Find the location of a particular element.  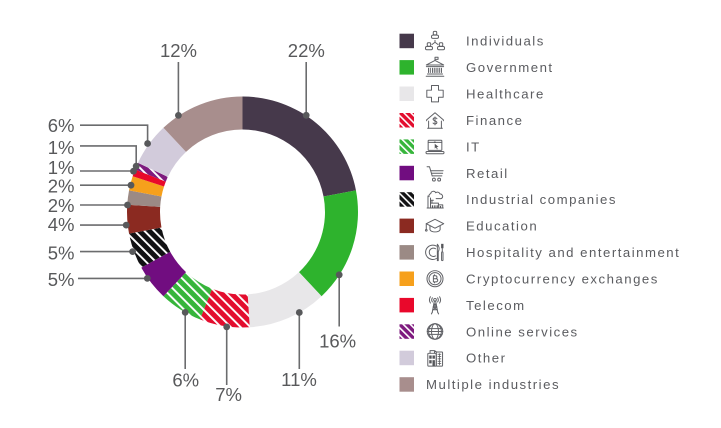

svg-text: Multiple industries is located at coordinates (493, 384).